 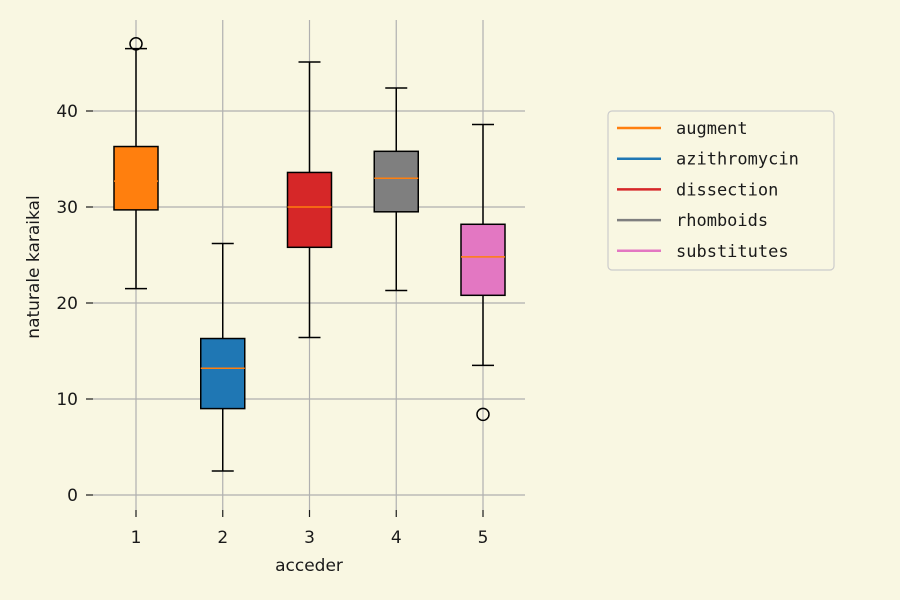 I want to click on x-axis-label: acceder, so click(x=309, y=566).